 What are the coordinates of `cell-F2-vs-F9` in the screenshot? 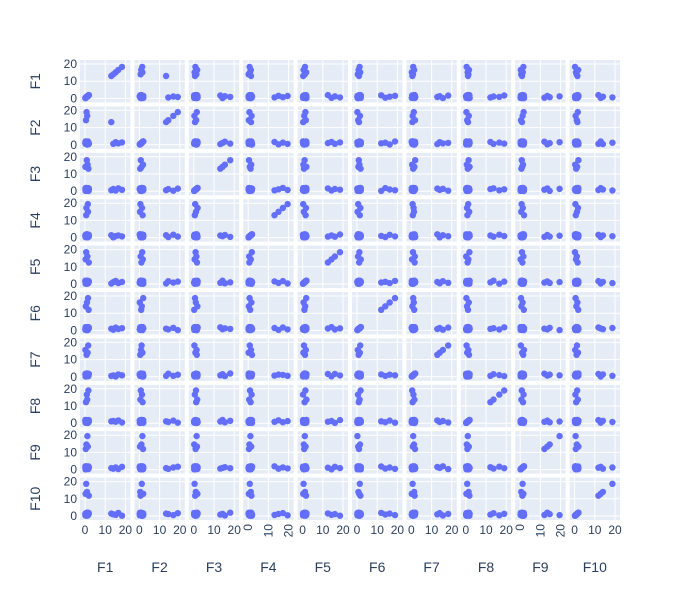 It's located at (540, 127).